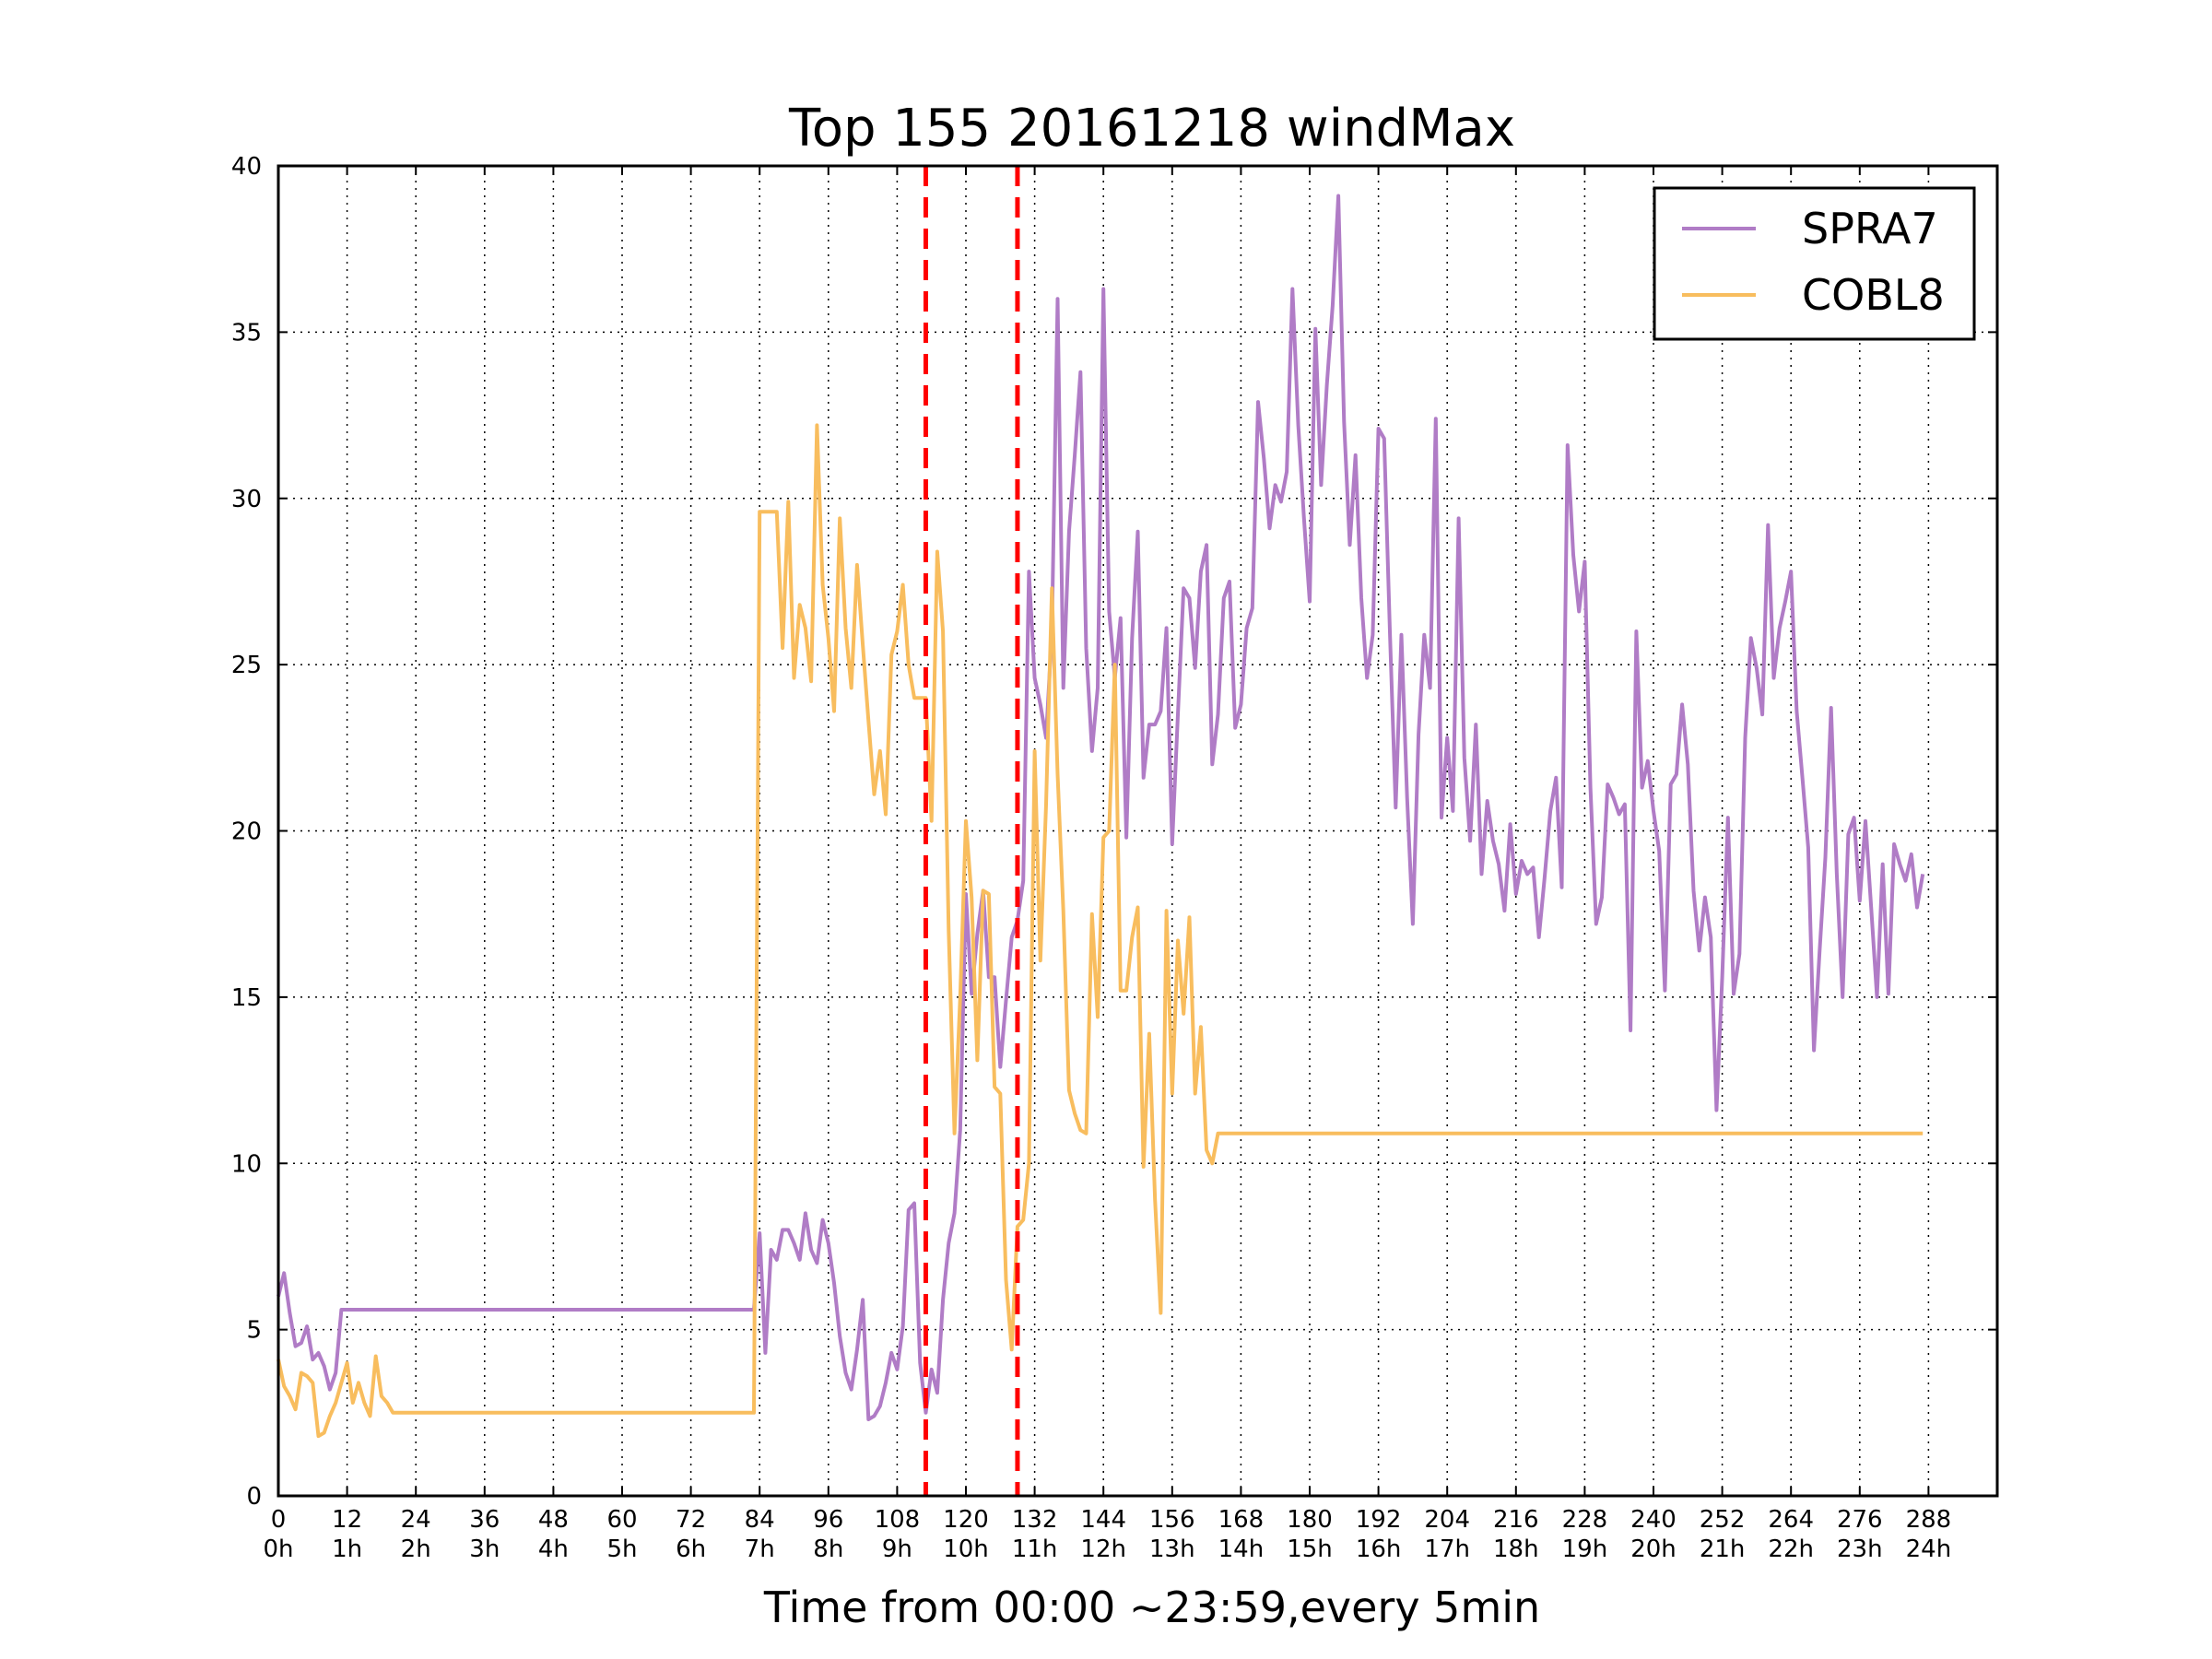  Describe the element at coordinates (416, 1549) in the screenshot. I see `x-tick-sublabel: 2h` at that location.